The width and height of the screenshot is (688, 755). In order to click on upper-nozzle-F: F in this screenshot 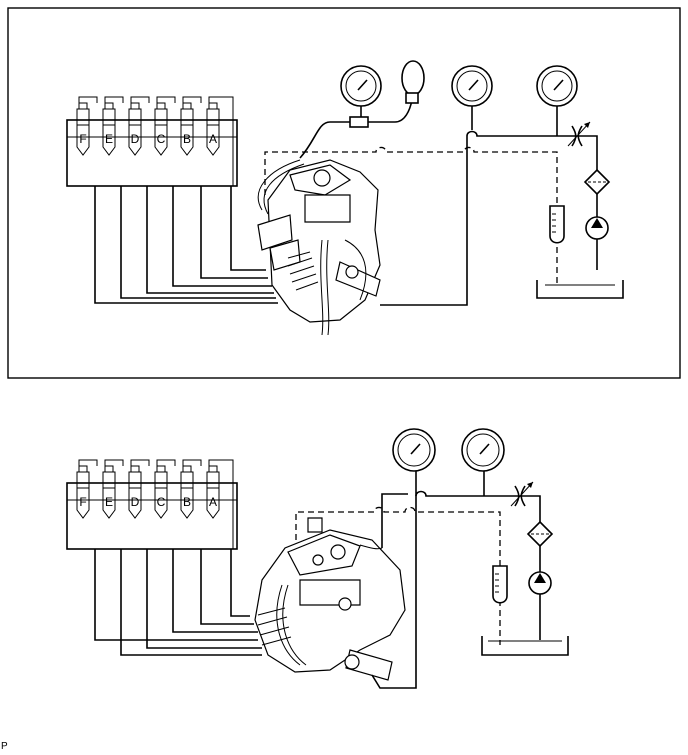, I will do `click(83, 129)`.